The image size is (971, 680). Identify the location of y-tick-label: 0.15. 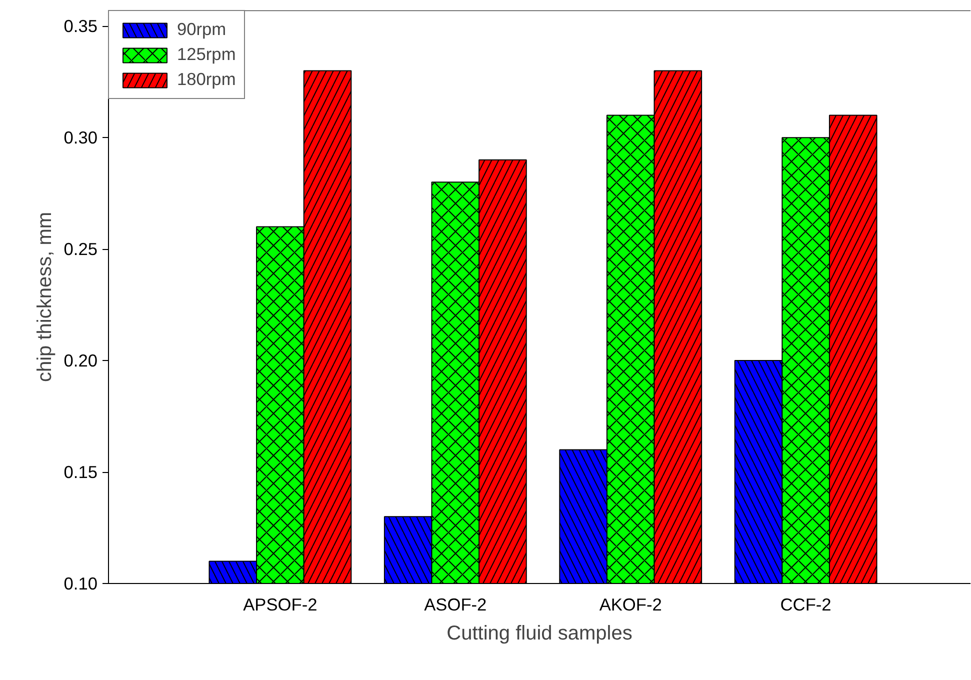
(81, 472).